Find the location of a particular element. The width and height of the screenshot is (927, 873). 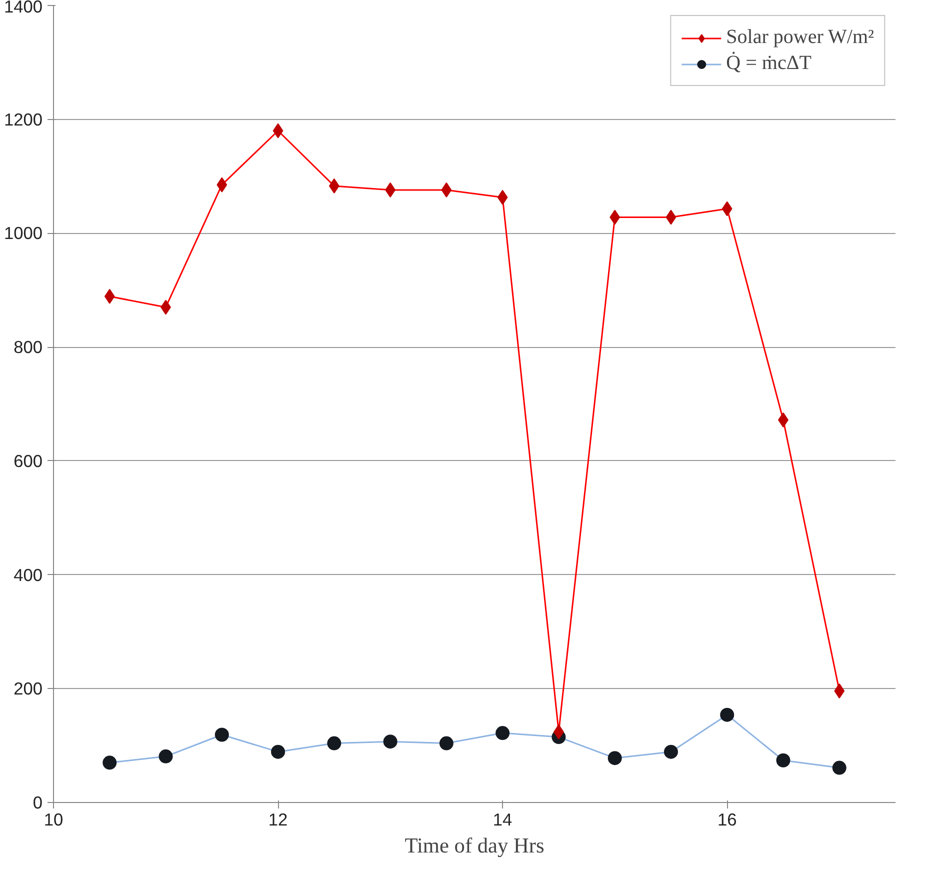

y-tick-label: 1400 is located at coordinates (23, 8).